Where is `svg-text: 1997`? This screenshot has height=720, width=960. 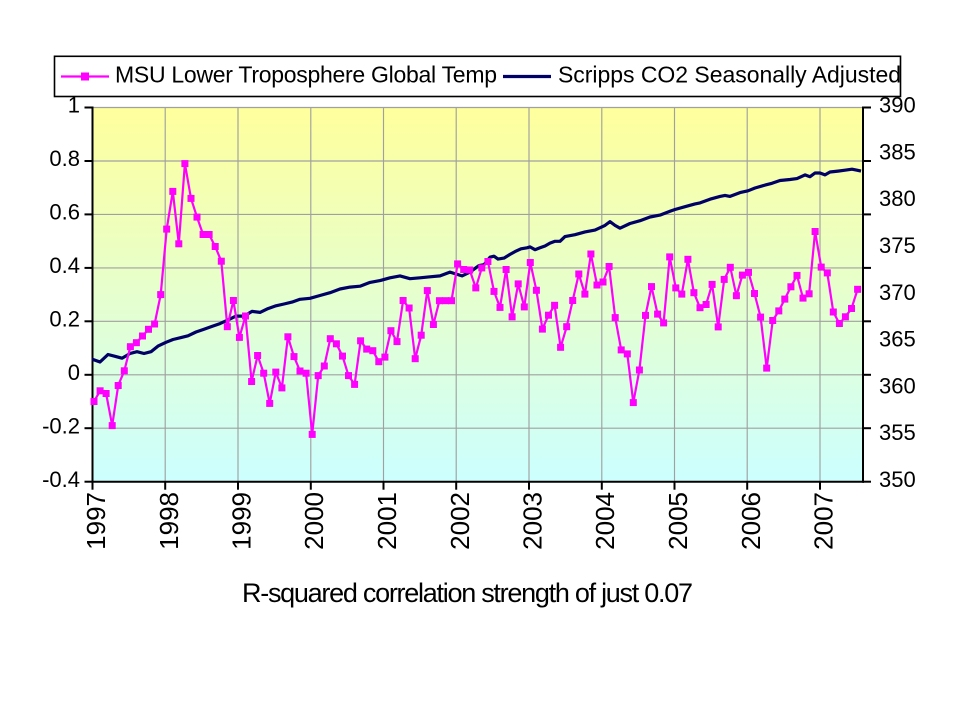
svg-text: 1997 is located at coordinates (96, 521).